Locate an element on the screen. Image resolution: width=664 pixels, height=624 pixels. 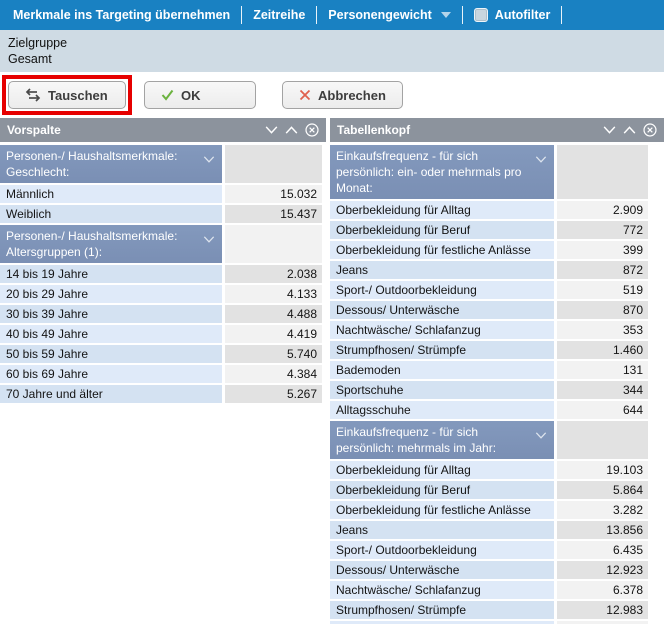
table-row: Strumpfhosen/ Strümpfe 12.983 is located at coordinates (489, 610).